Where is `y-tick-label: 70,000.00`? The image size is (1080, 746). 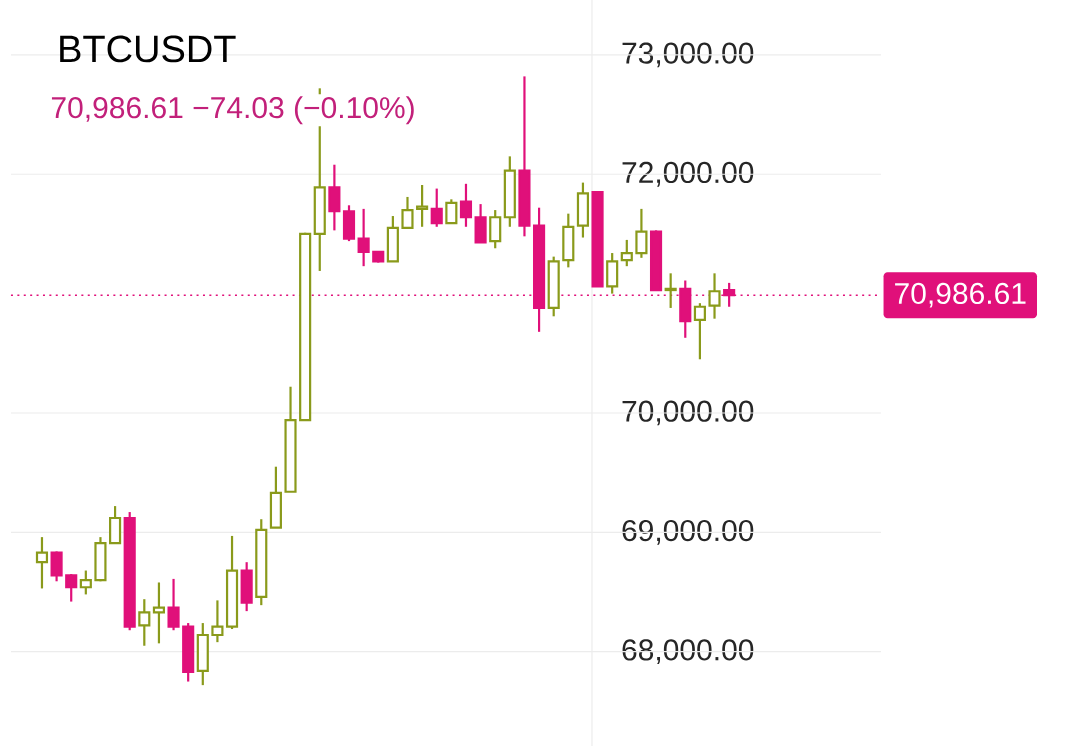 y-tick-label: 70,000.00 is located at coordinates (688, 413).